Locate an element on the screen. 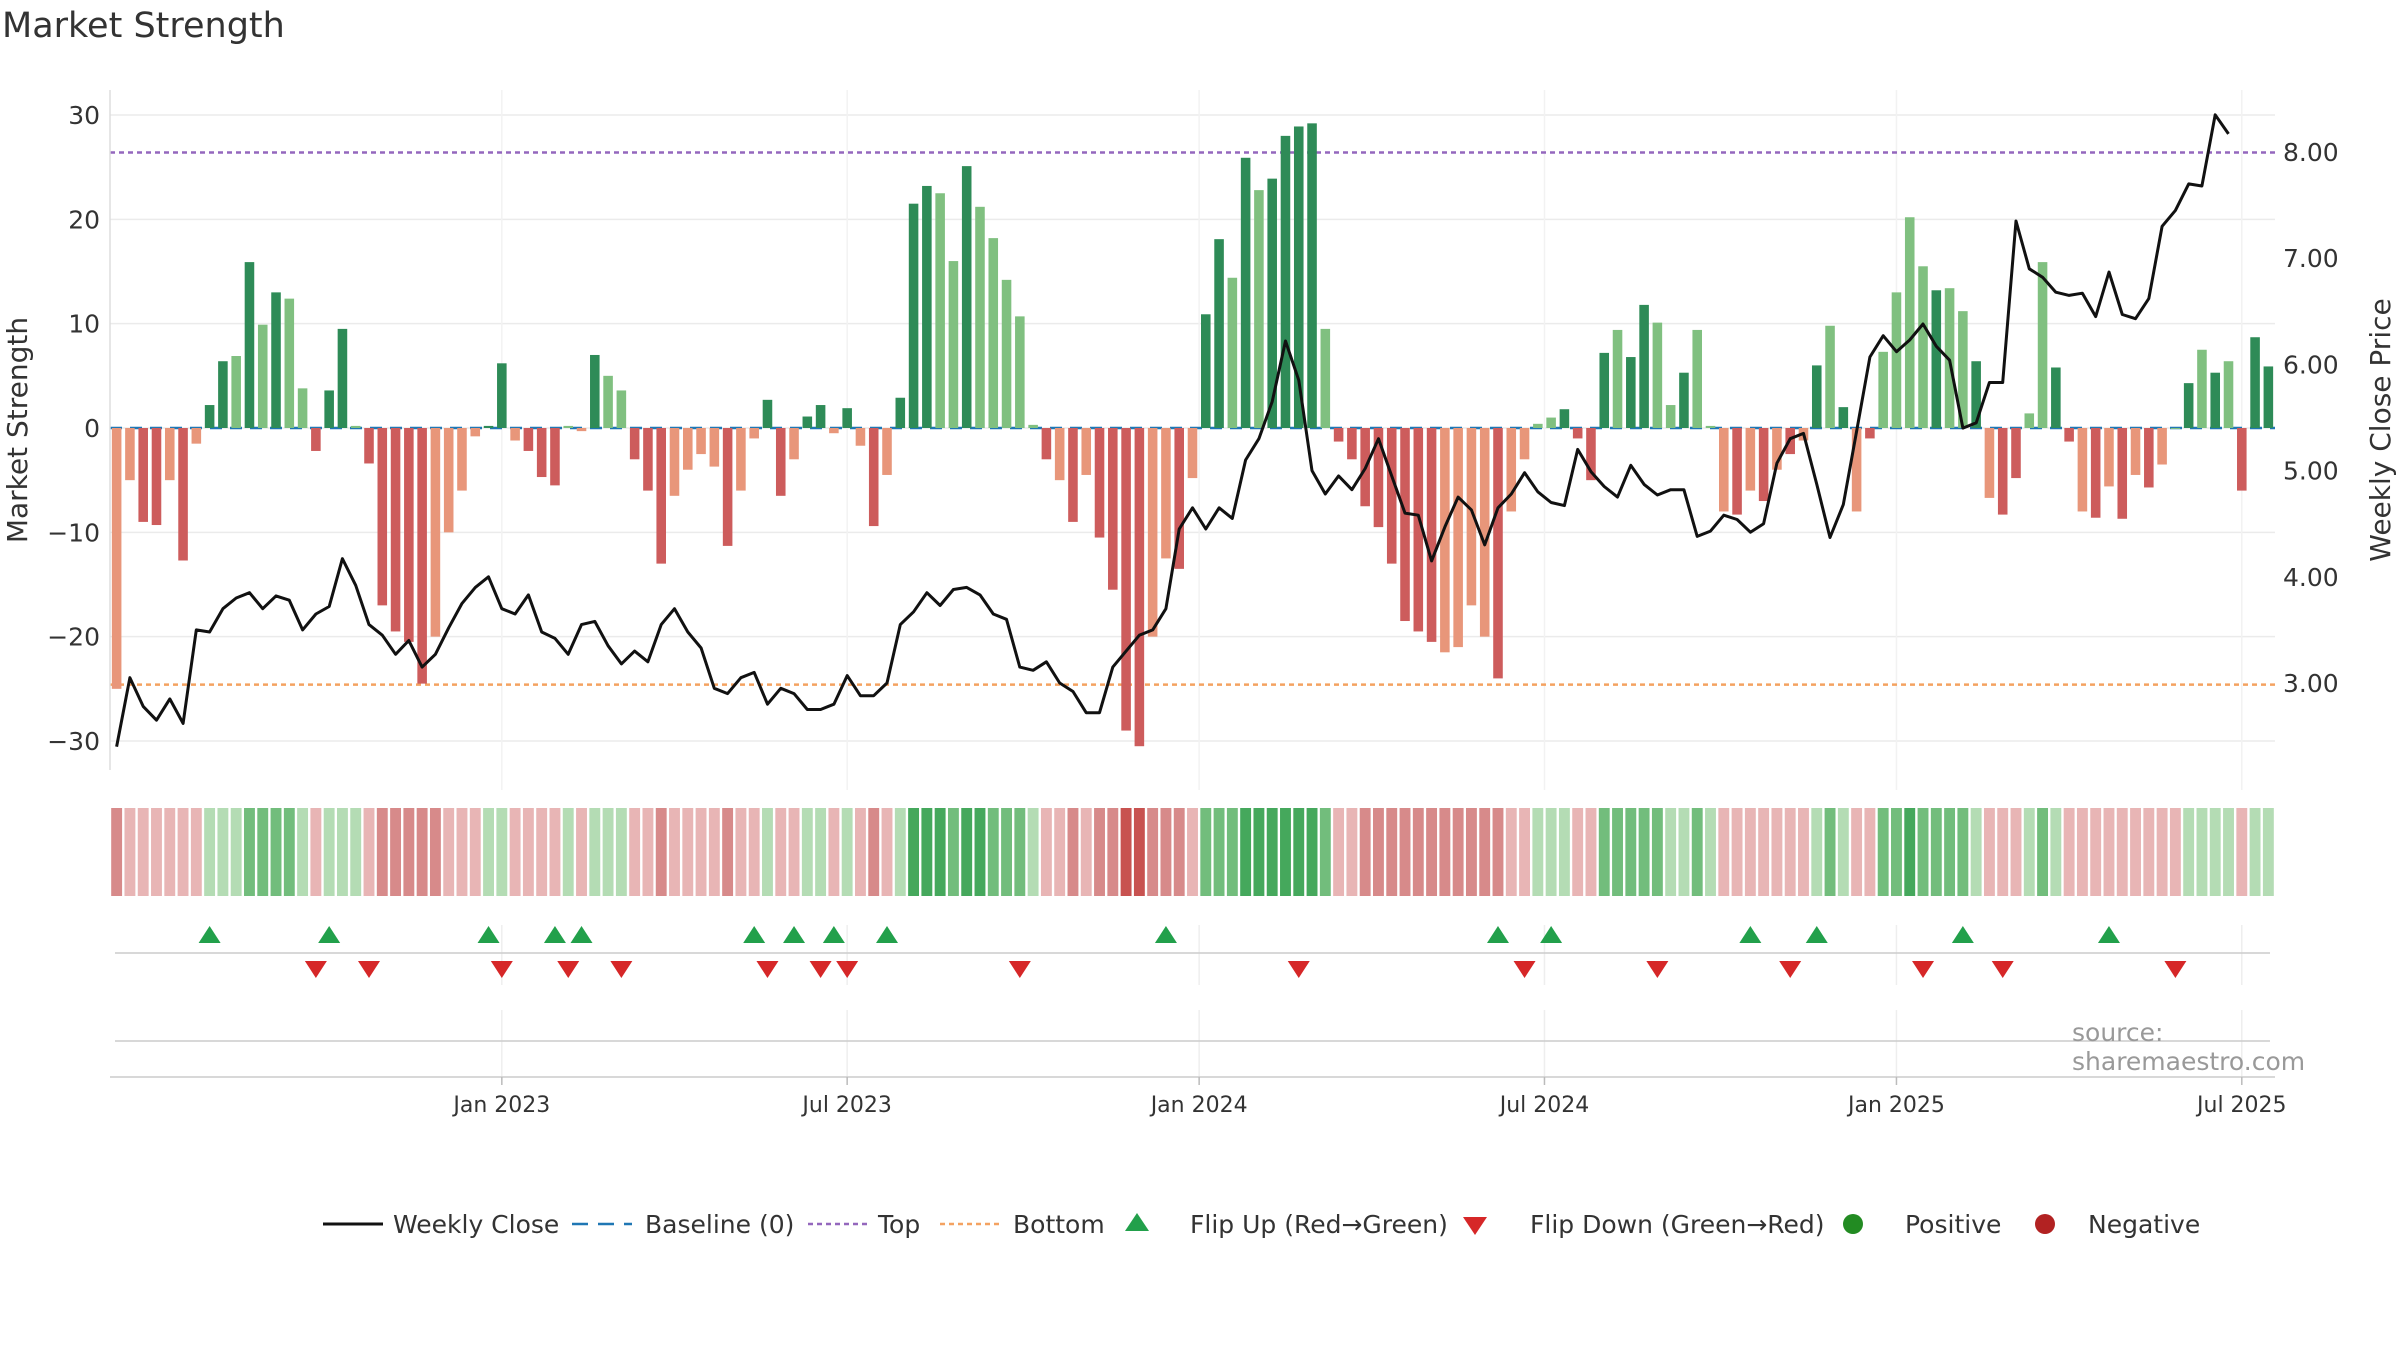 The image size is (2400, 1350). y-tick-label: 30 is located at coordinates (84, 115).